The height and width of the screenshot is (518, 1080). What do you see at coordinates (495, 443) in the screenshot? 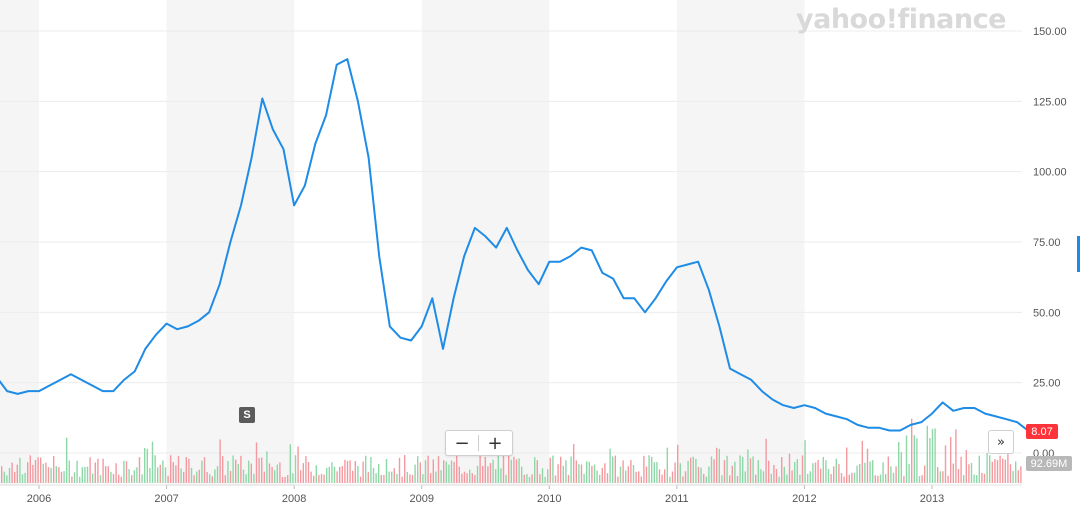
I see `zoom-in-button: +` at bounding box center [495, 443].